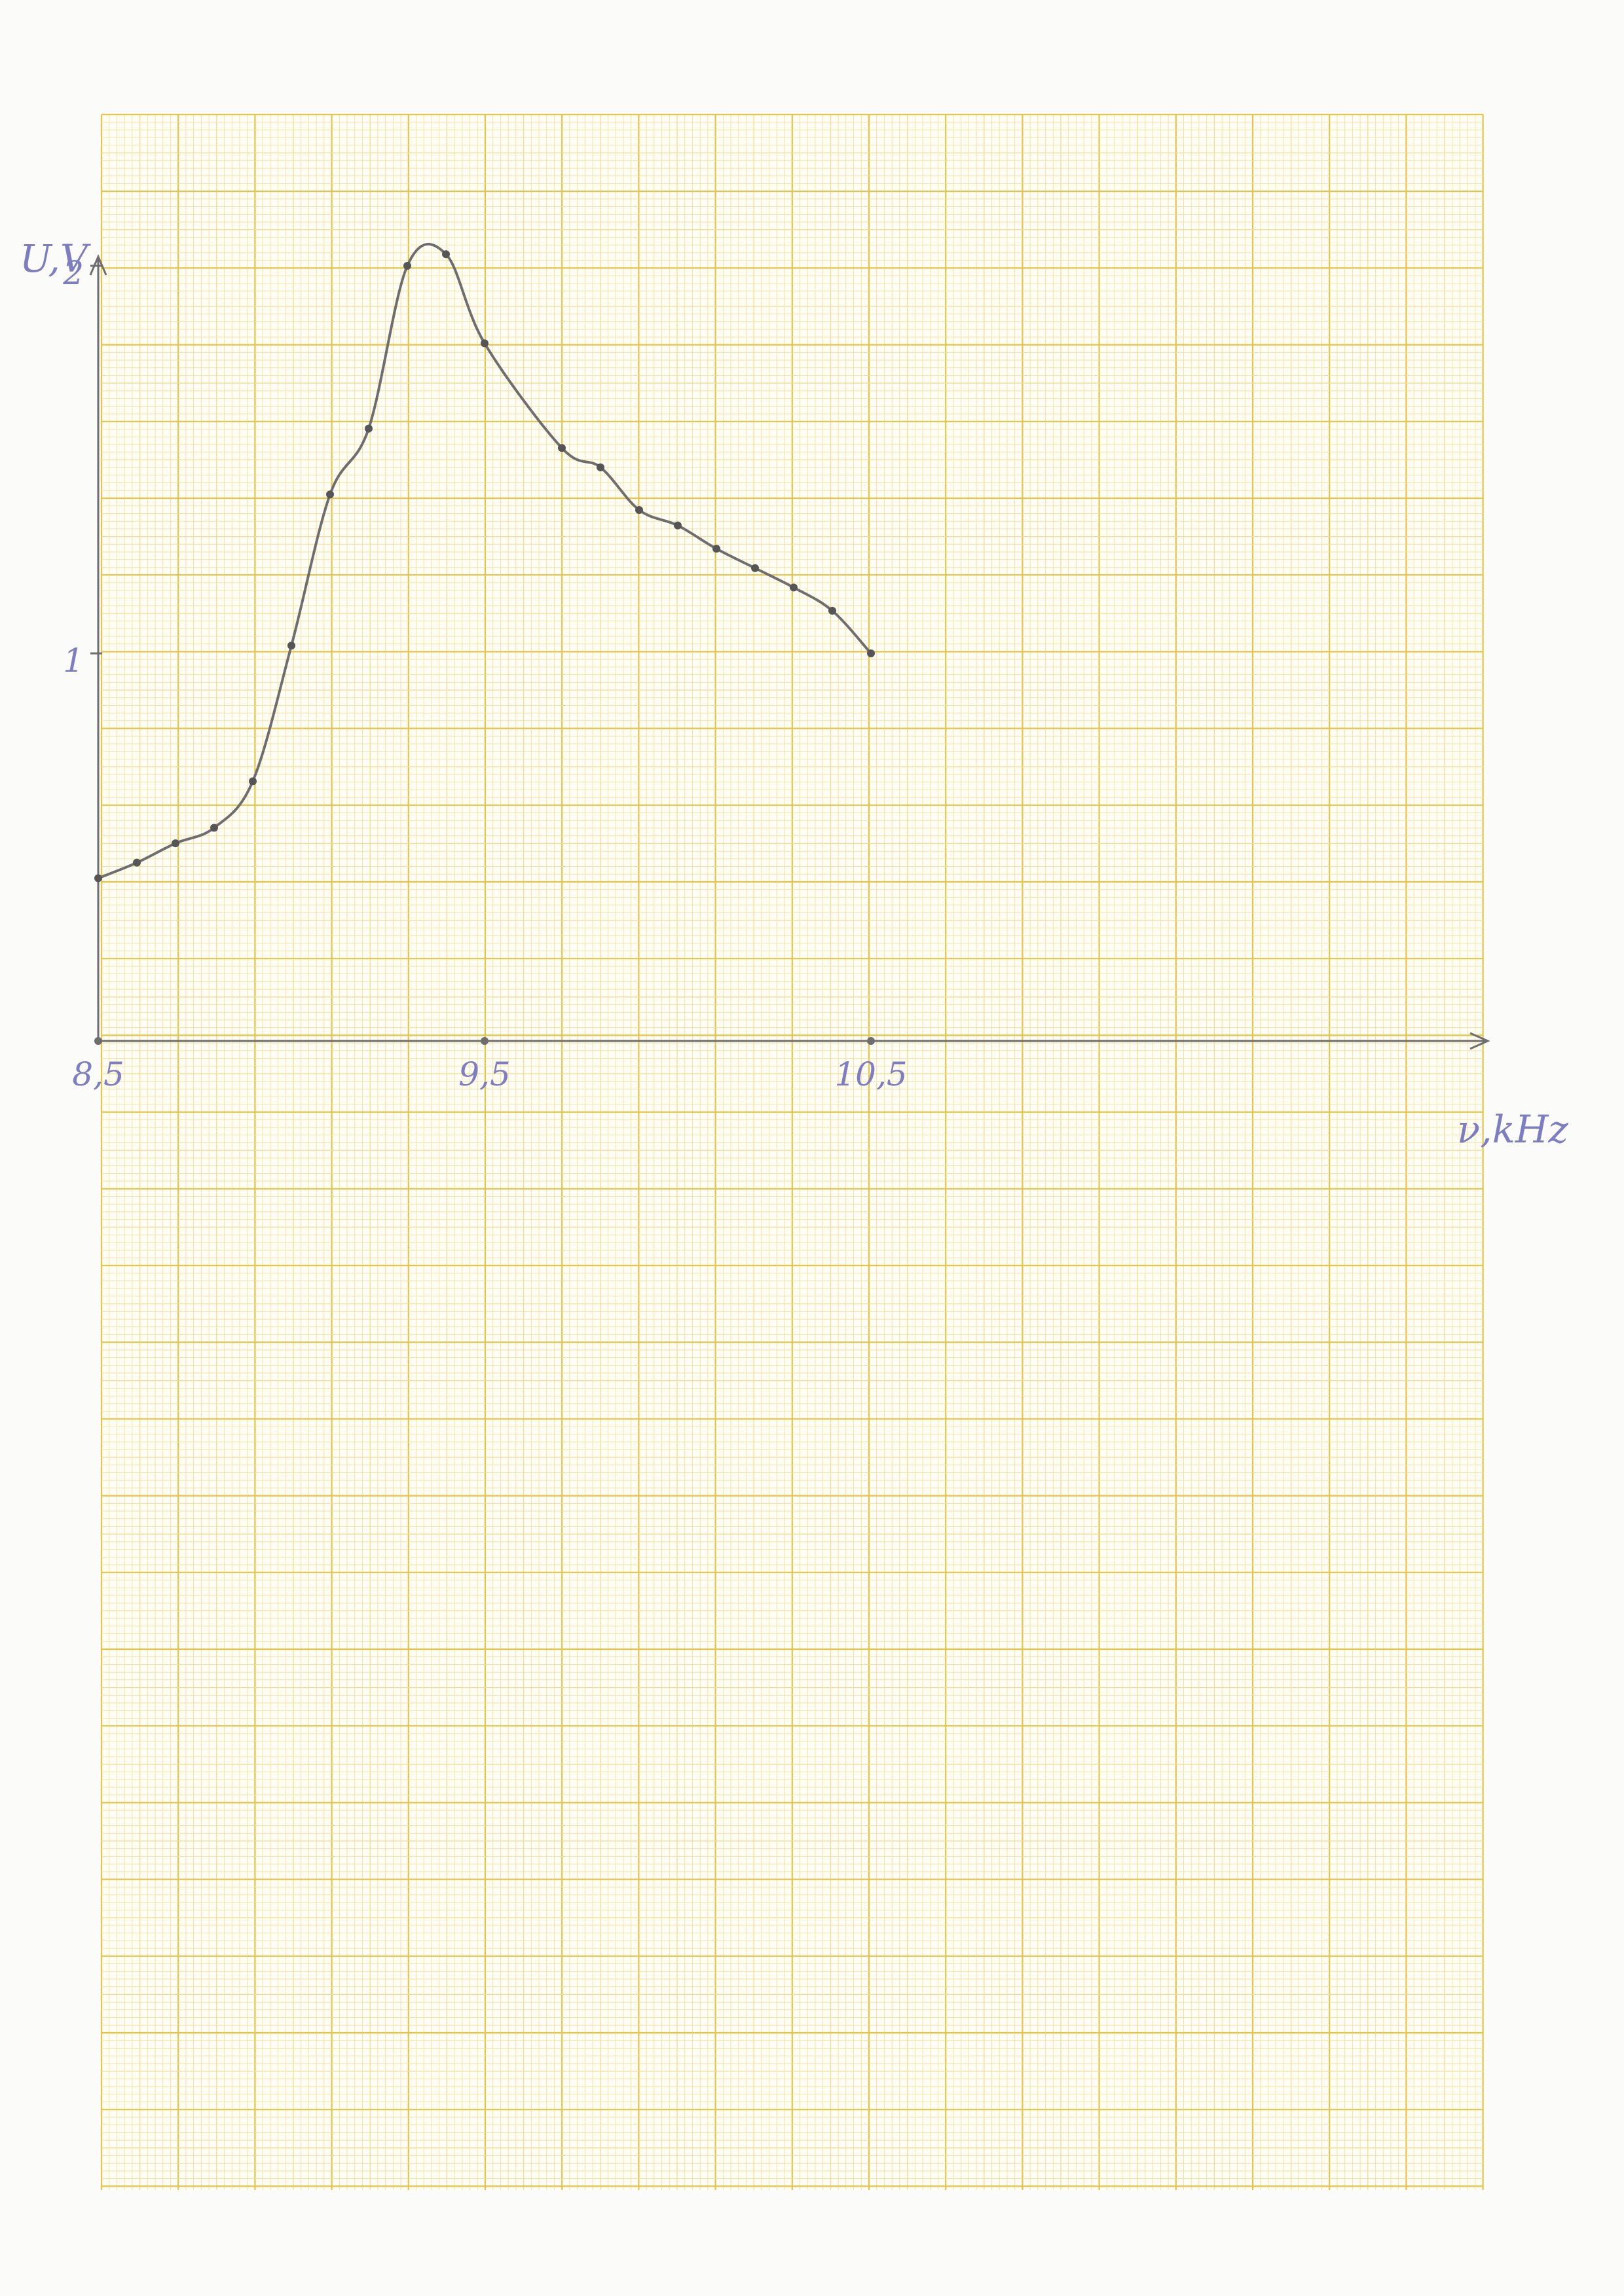  Describe the element at coordinates (870, 1074) in the screenshot. I see `x-tick-label: 10,5` at that location.